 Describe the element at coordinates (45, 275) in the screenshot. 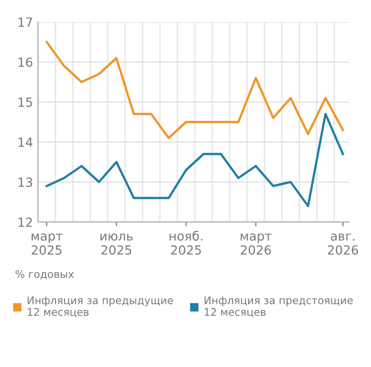

I see `text: % годовых` at that location.